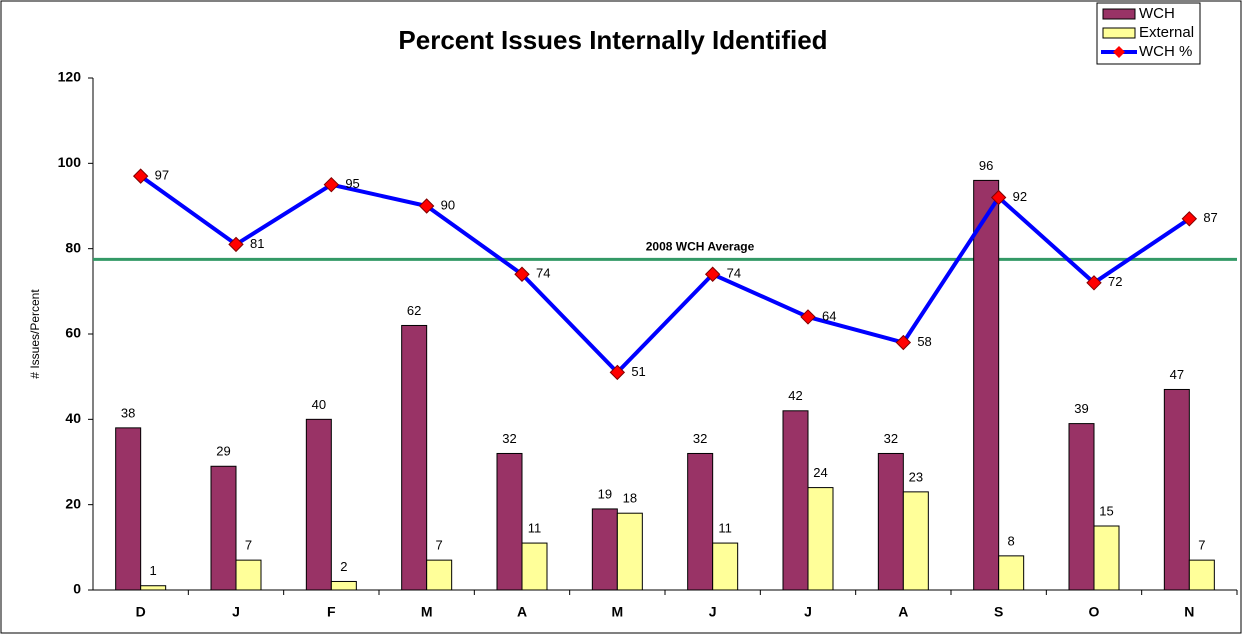 Image resolution: width=1242 pixels, height=634 pixels. Describe the element at coordinates (257, 243) in the screenshot. I see `data-label: 81` at that location.